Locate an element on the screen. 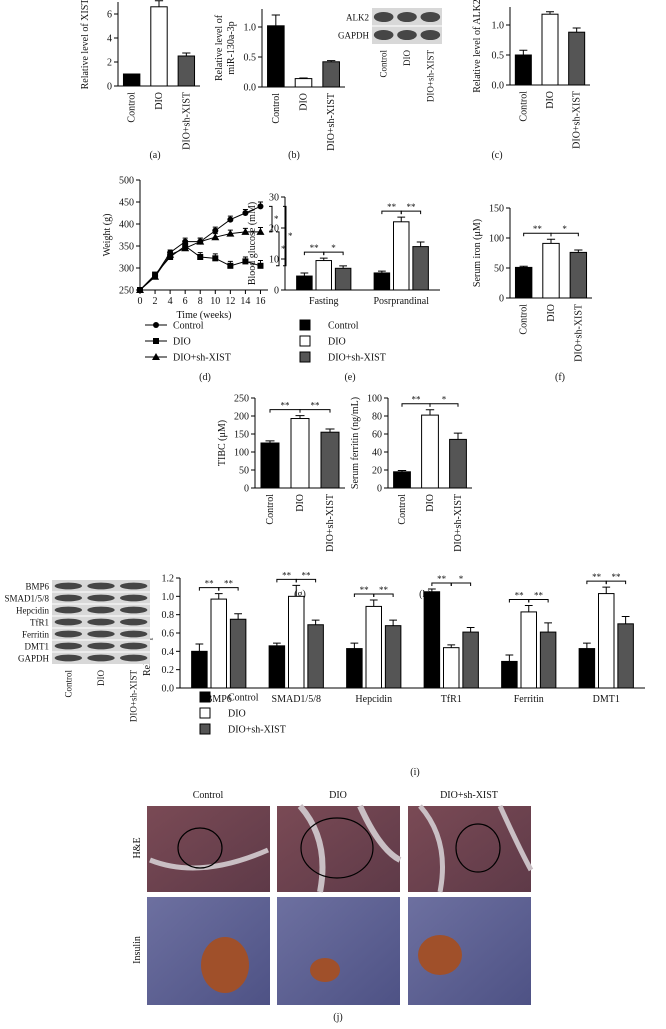 The height and width of the screenshot is (1029, 666). y-axis-label: Blood glucose (mM) is located at coordinates (252, 243).